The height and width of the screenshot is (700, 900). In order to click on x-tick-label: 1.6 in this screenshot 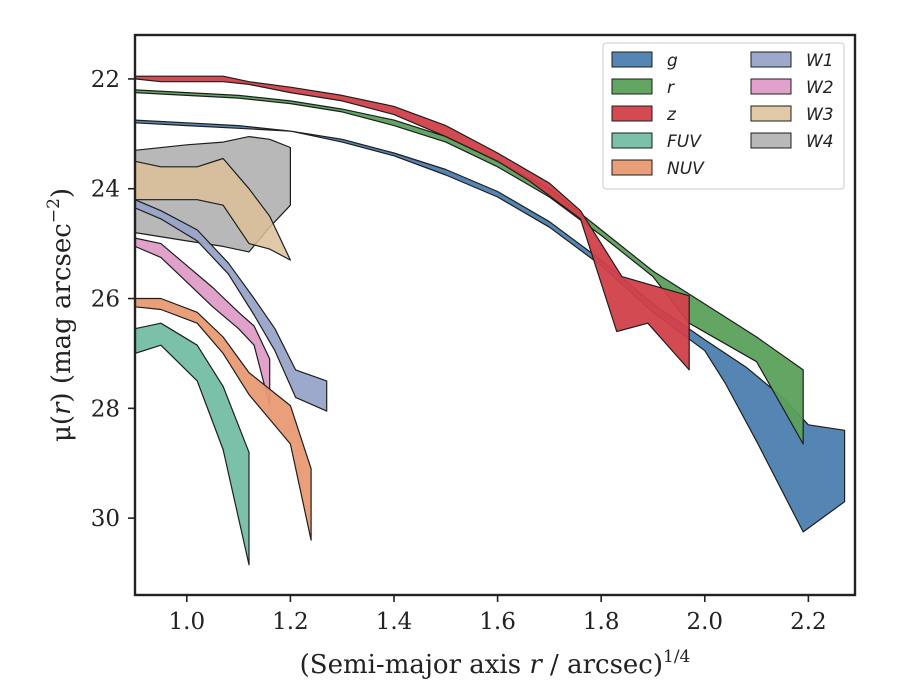, I will do `click(497, 622)`.